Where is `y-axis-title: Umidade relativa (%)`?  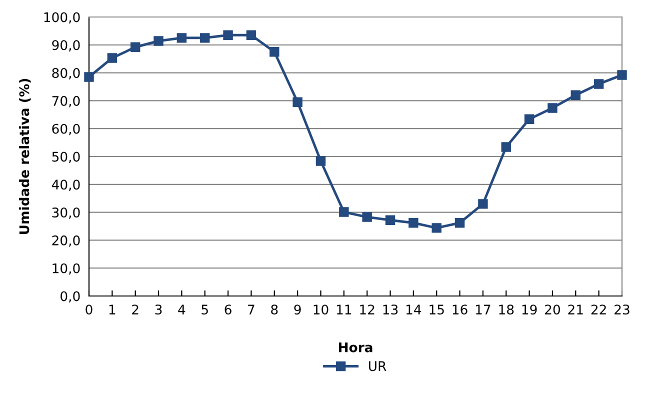 y-axis-title: Umidade relativa (%) is located at coordinates (25, 156).